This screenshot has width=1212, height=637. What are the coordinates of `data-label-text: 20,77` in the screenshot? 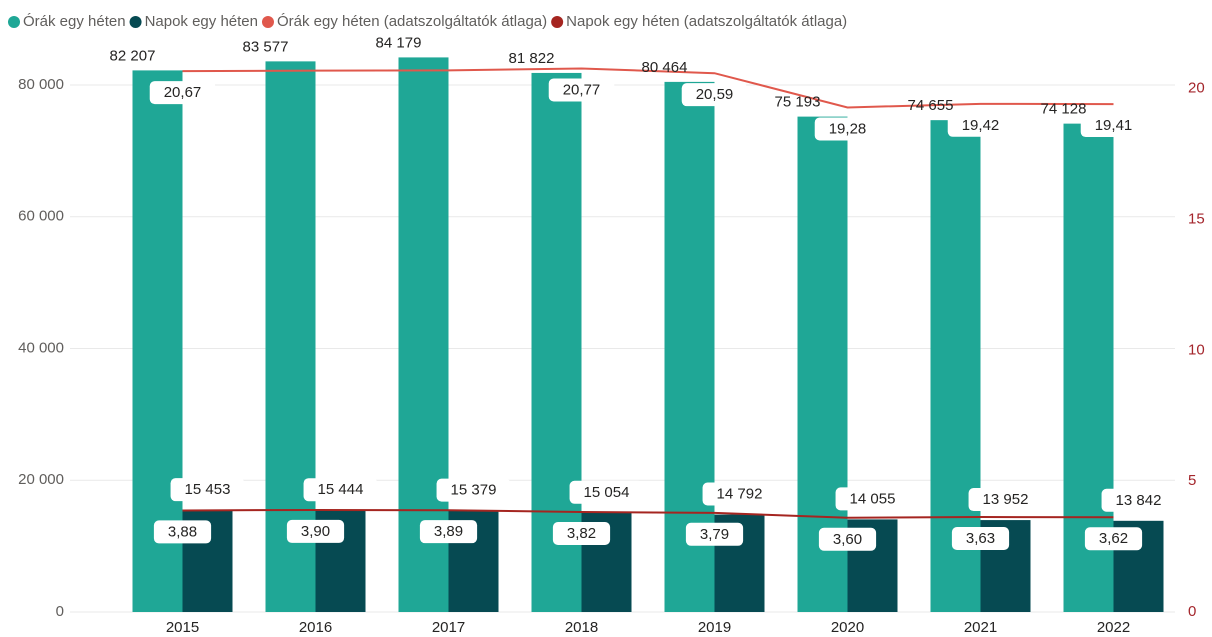 It's located at (582, 89).